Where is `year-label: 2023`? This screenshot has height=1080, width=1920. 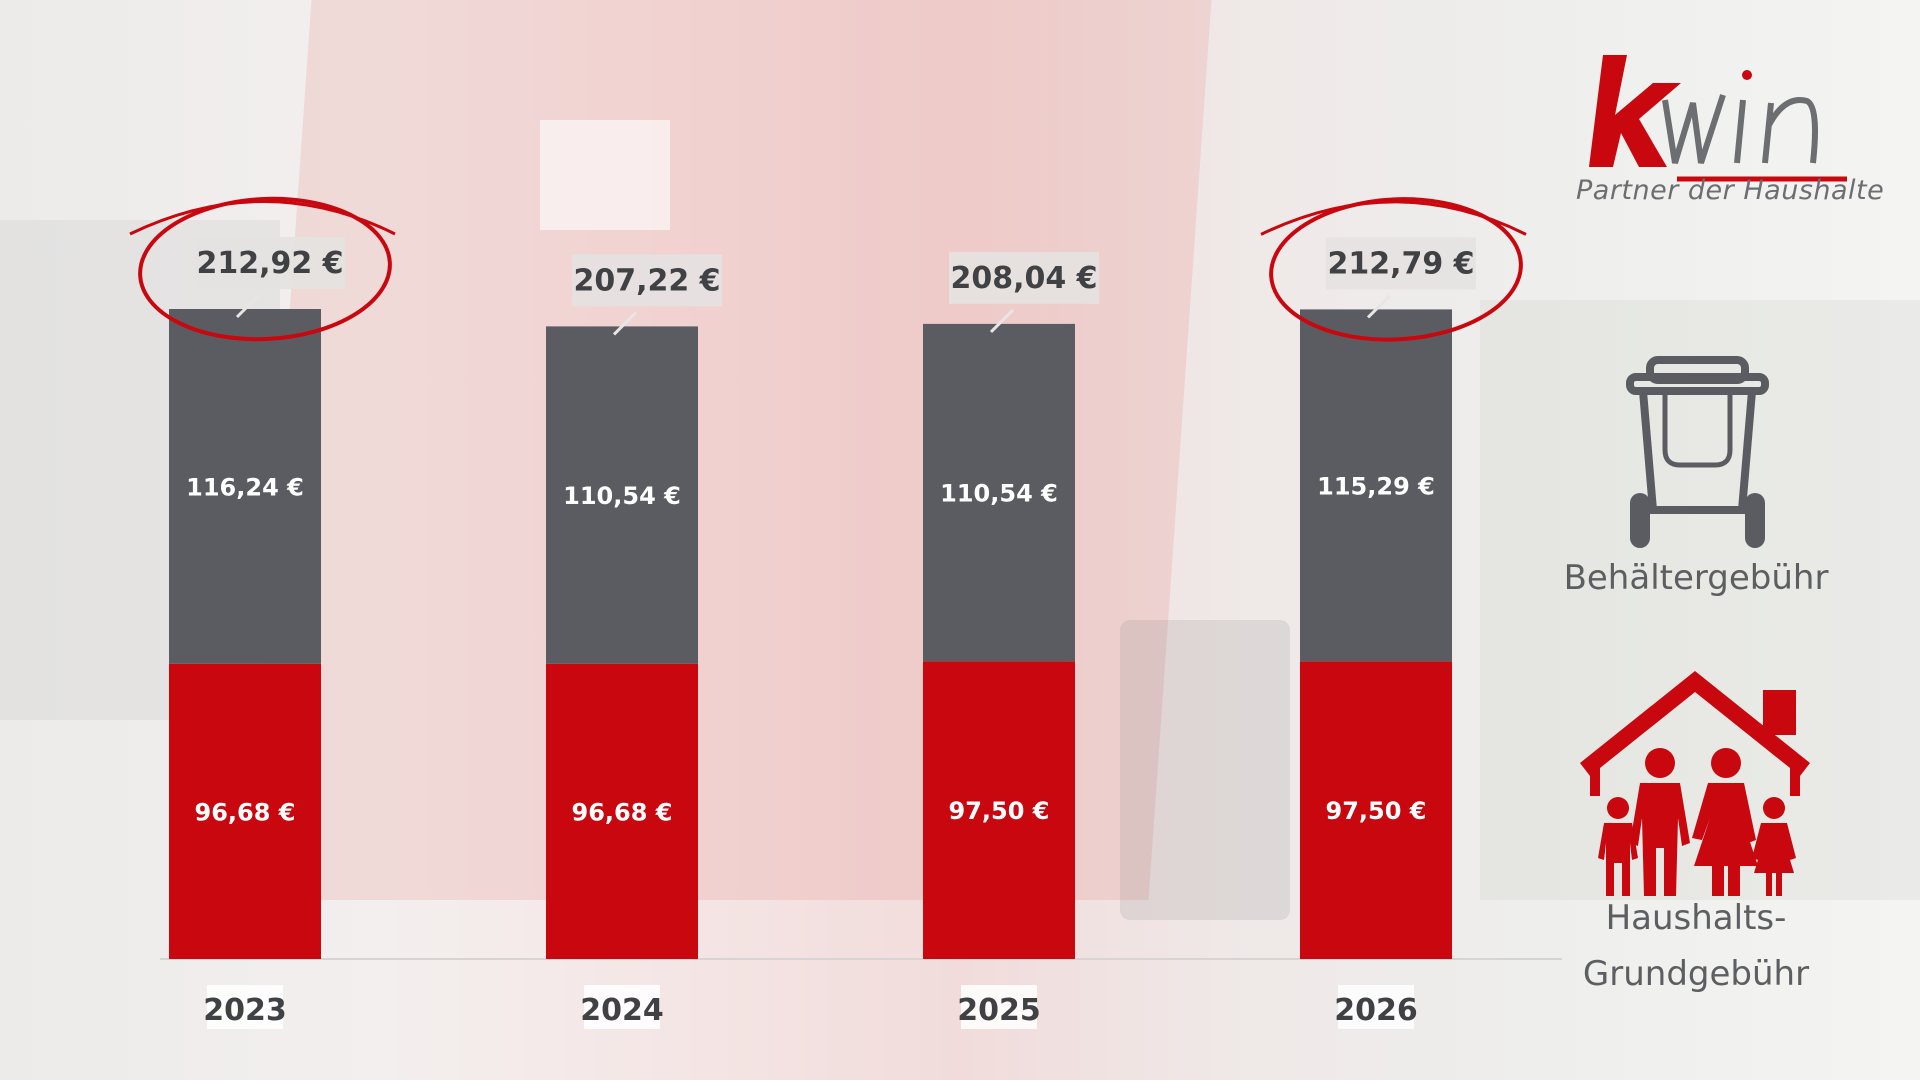 year-label: 2023 is located at coordinates (245, 1010).